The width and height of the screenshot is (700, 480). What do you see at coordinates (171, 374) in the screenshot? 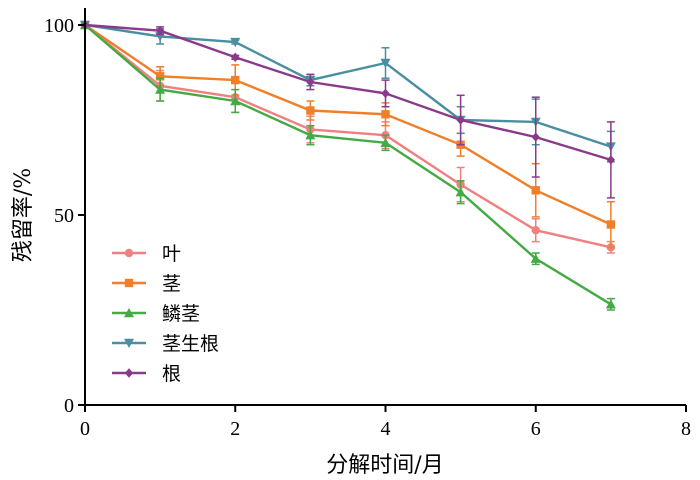
I see `legend-label: 根` at bounding box center [171, 374].